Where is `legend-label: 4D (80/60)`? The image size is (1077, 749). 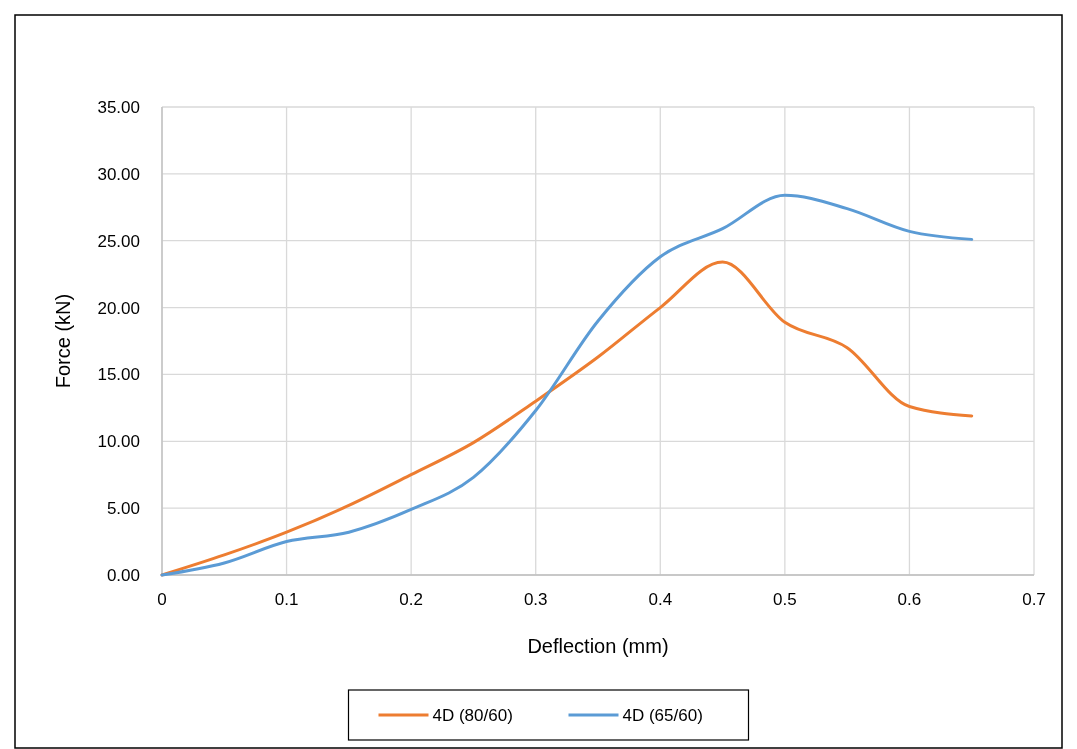
legend-label: 4D (80/60) is located at coordinates (472, 715).